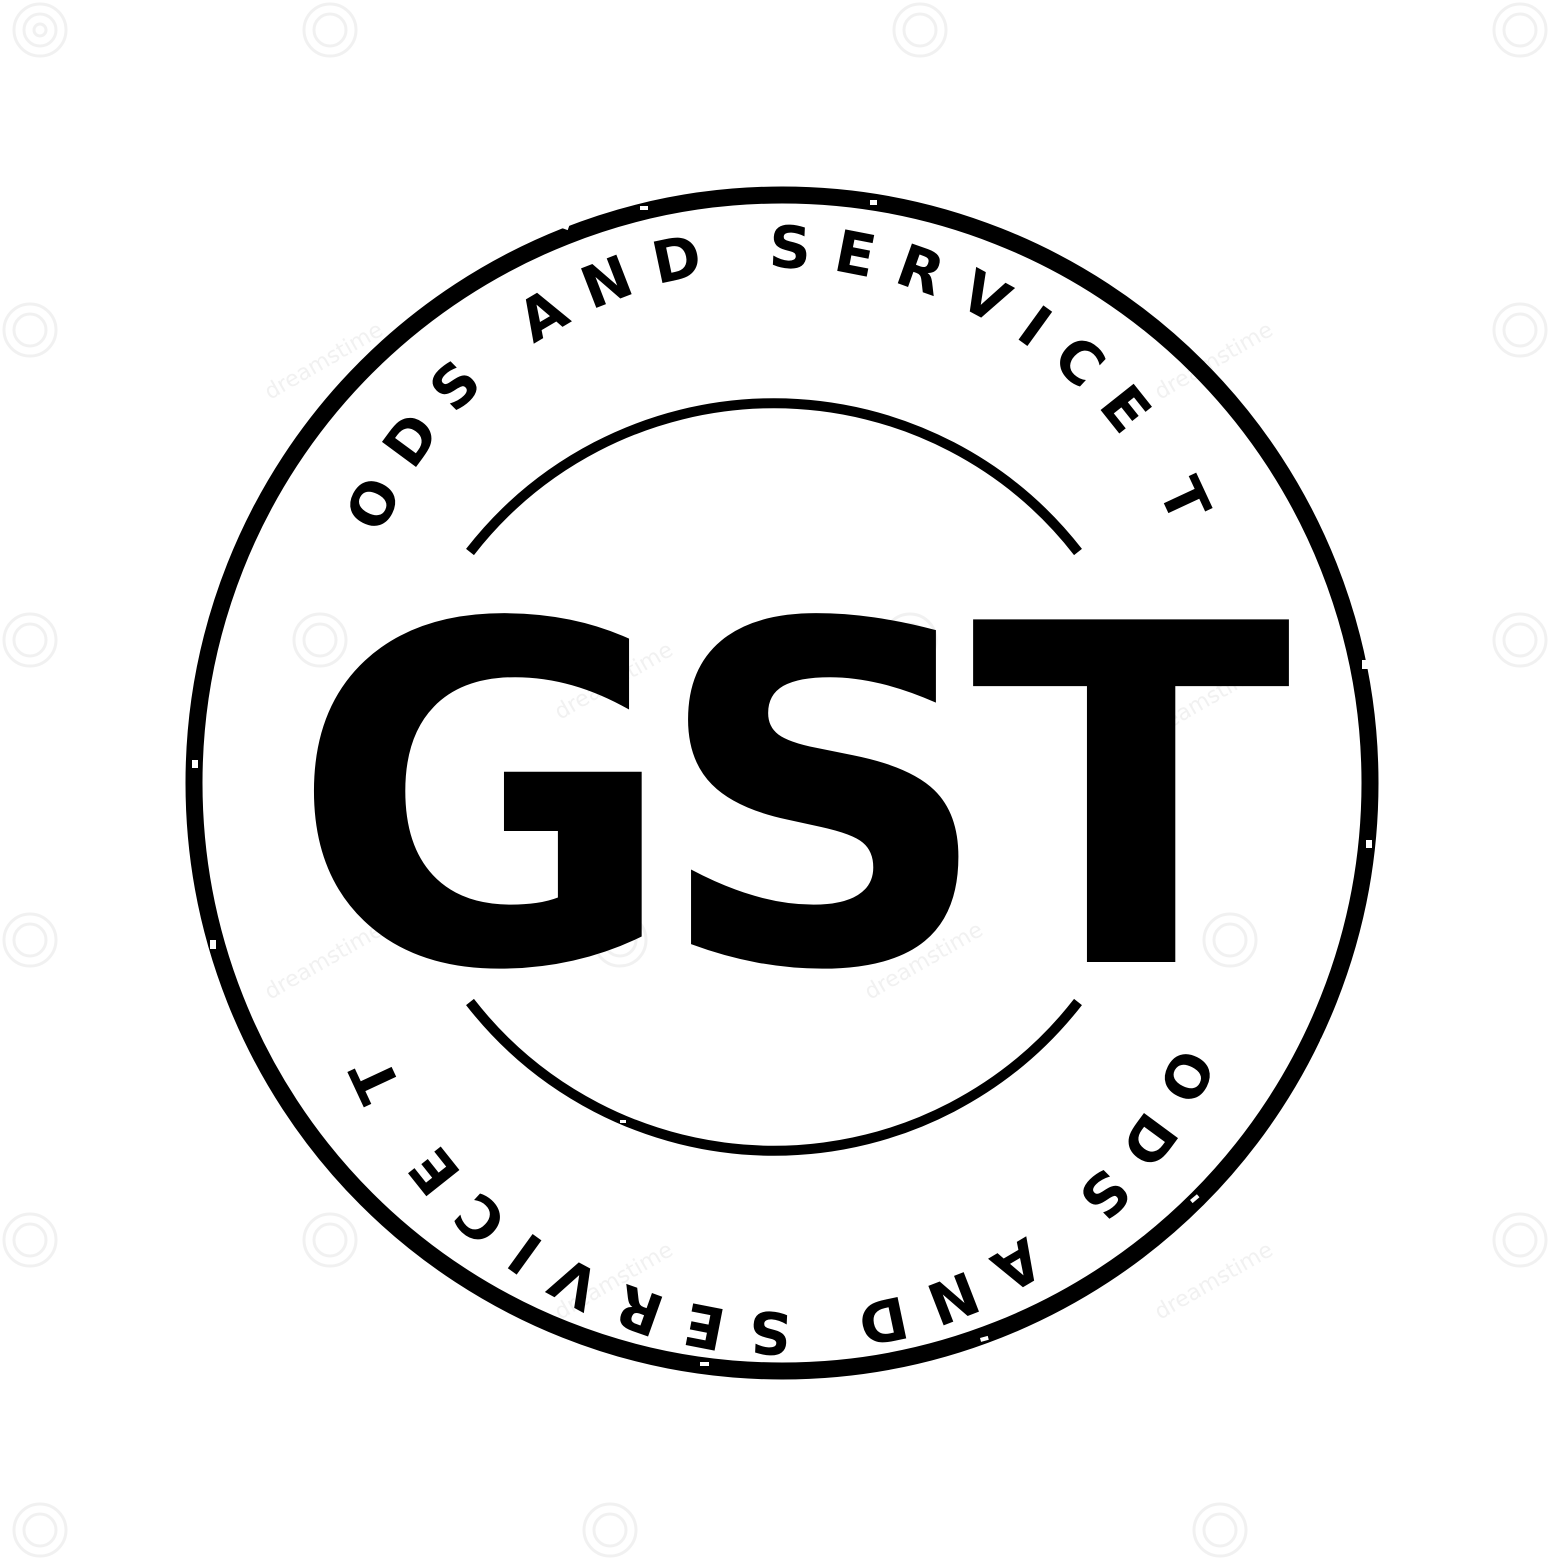  I want to click on inner-upper-arc, so click(774, 477).